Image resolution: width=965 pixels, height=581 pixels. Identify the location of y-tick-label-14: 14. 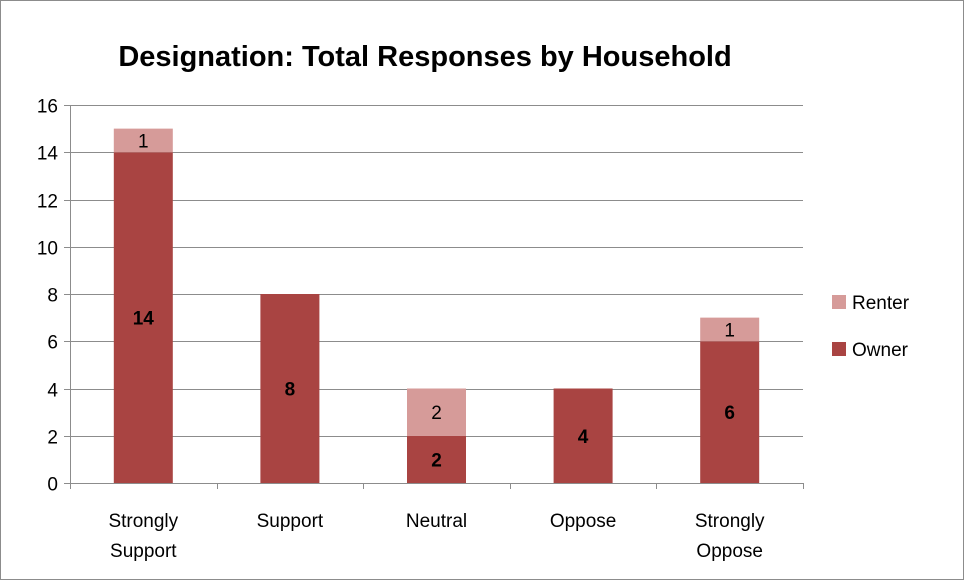
(48, 154).